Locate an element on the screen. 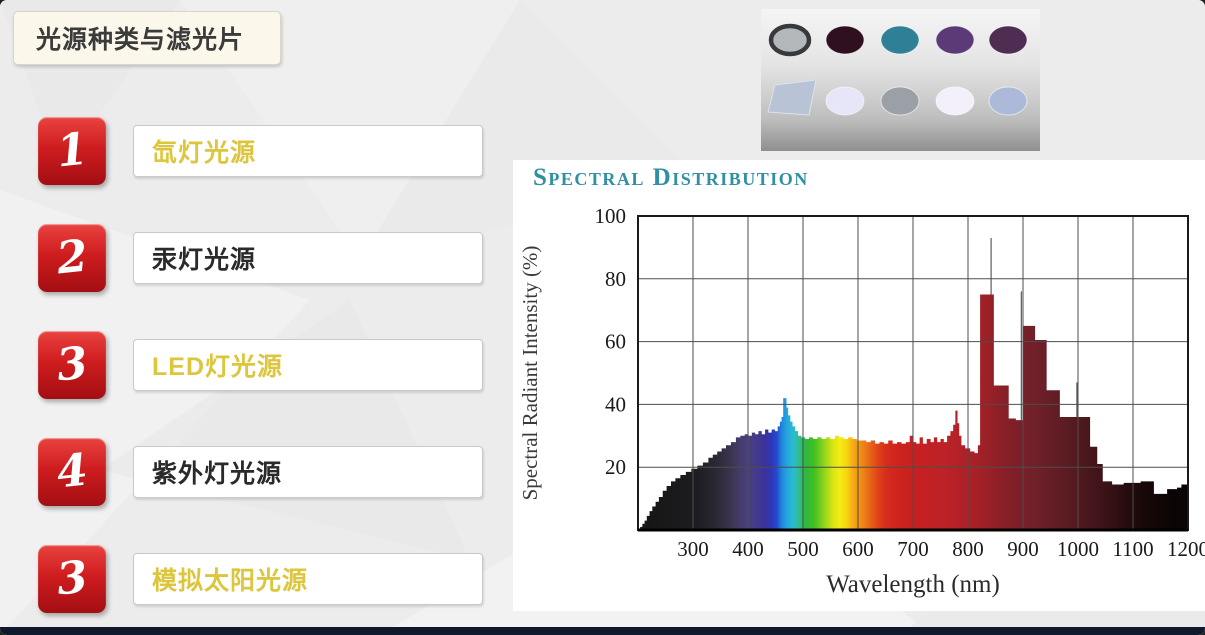 This screenshot has height=635, width=1205. light-source-label: LED灯光源 is located at coordinates (218, 367).